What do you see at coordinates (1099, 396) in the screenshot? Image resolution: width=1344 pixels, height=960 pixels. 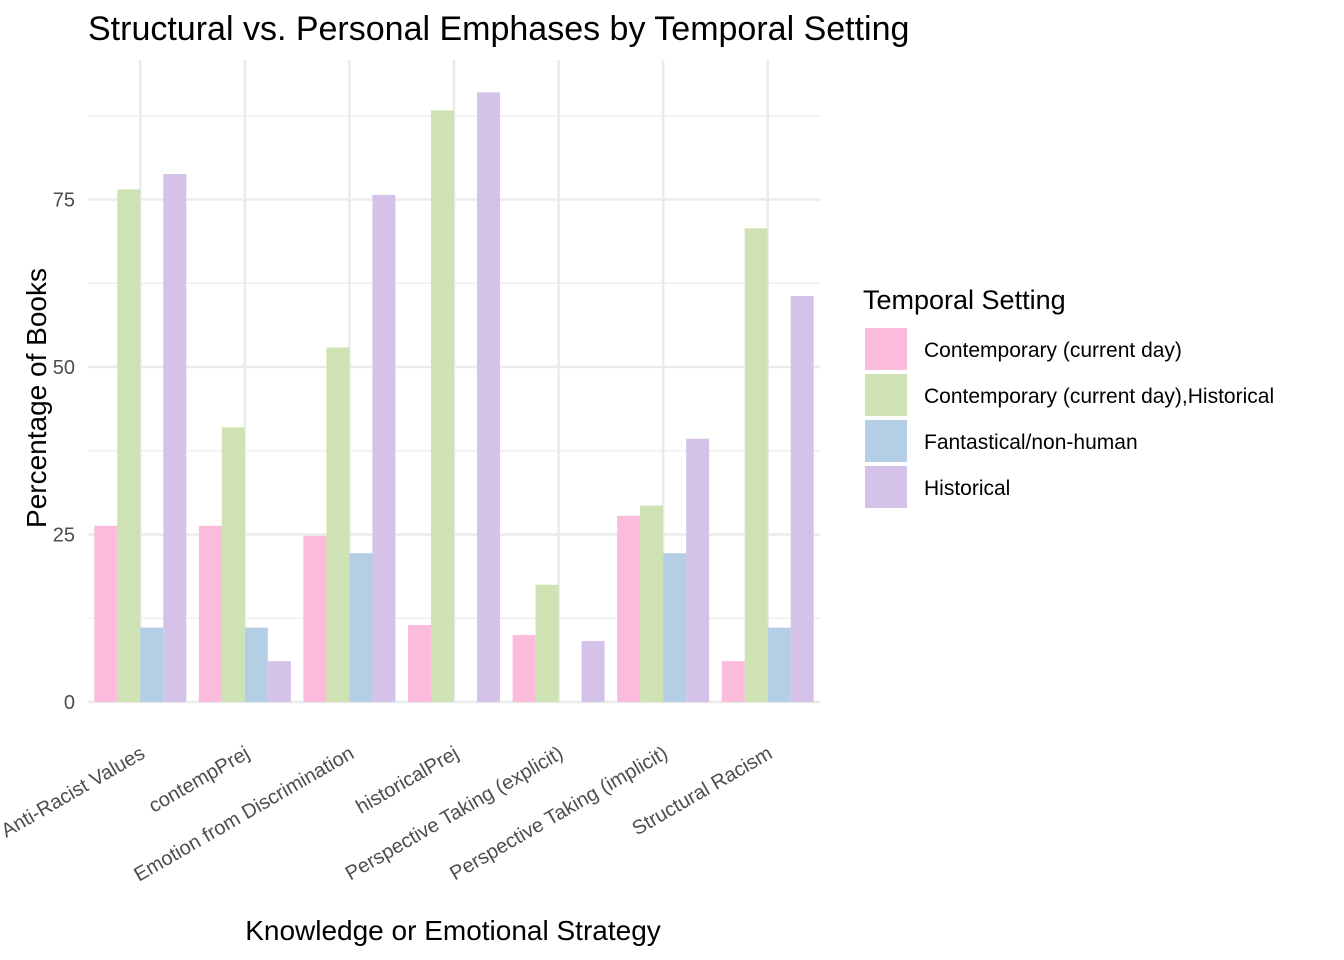 I see `legend-label: Contemporary (current day),Historical` at bounding box center [1099, 396].